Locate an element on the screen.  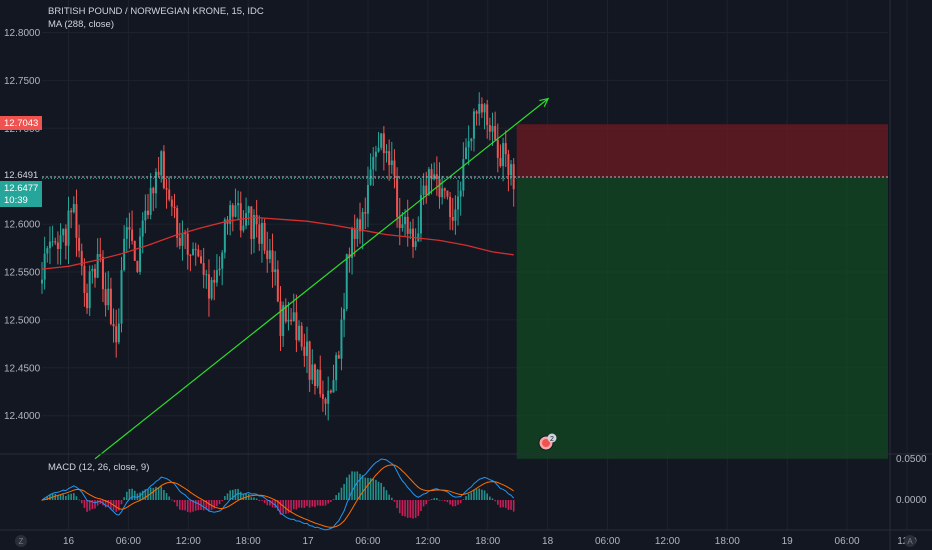
ma-legend: MA (288, close) is located at coordinates (81, 24).